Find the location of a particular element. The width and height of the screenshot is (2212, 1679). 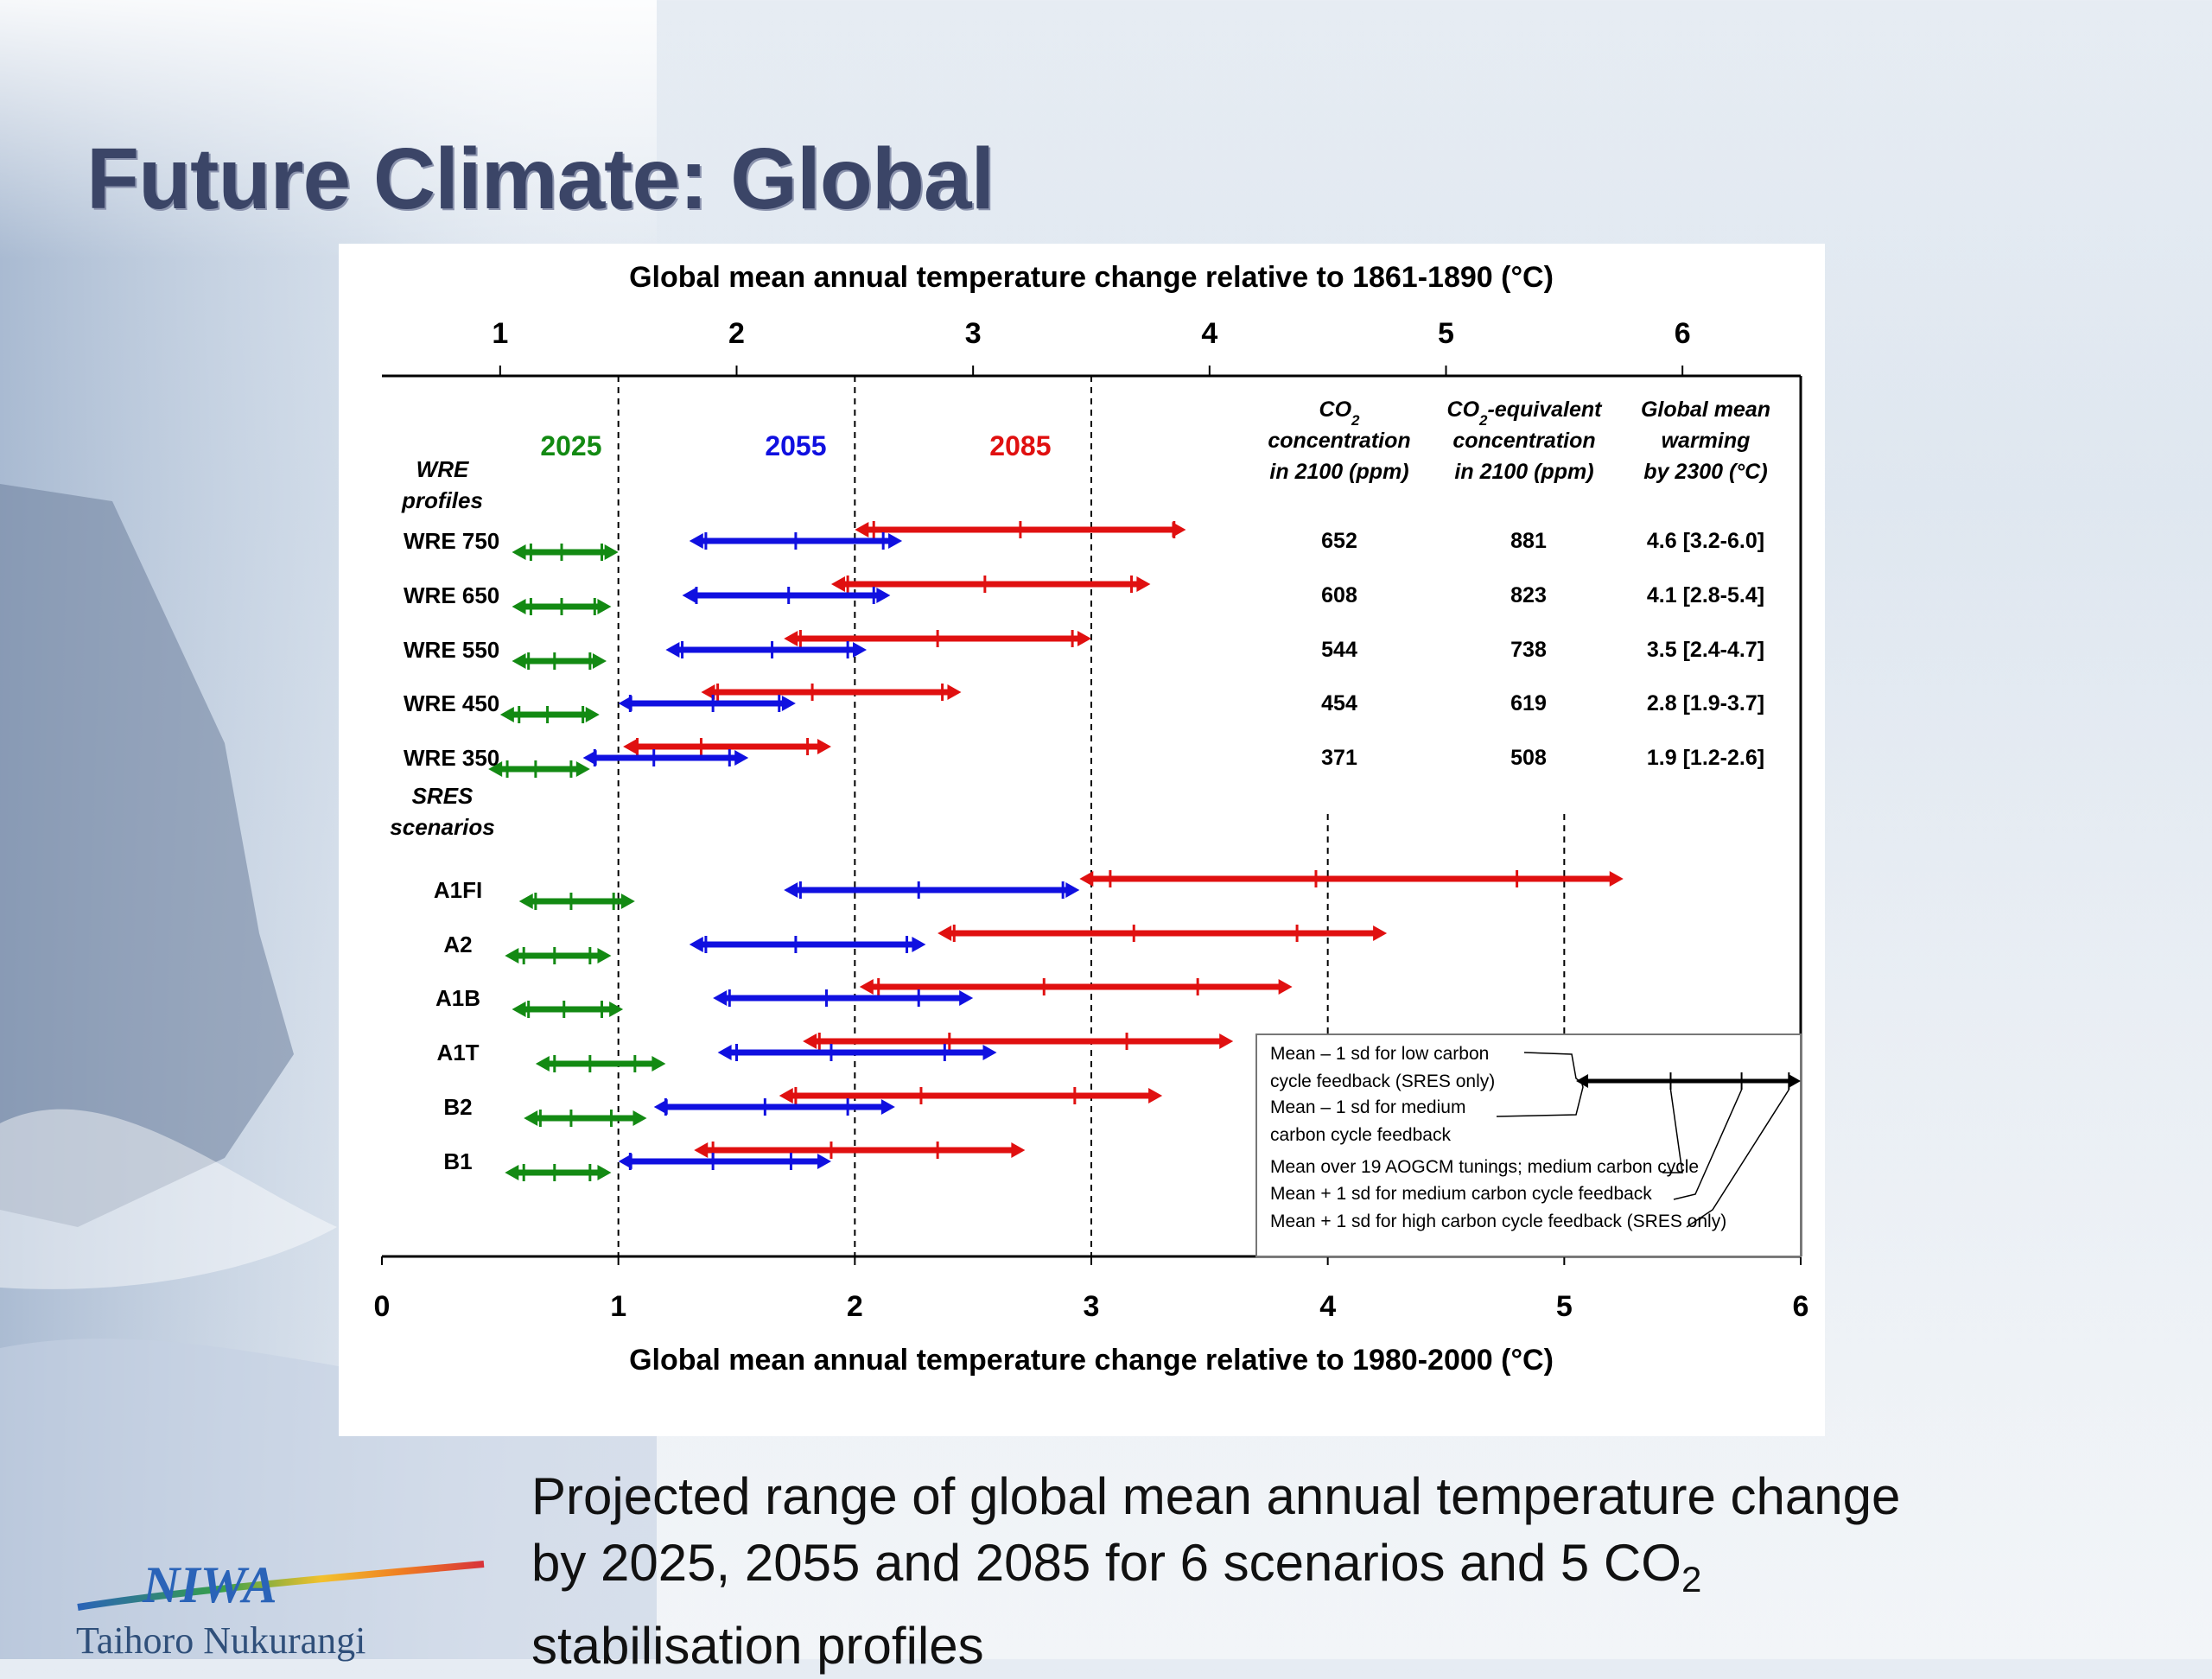

column-header-line2: warming is located at coordinates (1706, 441).